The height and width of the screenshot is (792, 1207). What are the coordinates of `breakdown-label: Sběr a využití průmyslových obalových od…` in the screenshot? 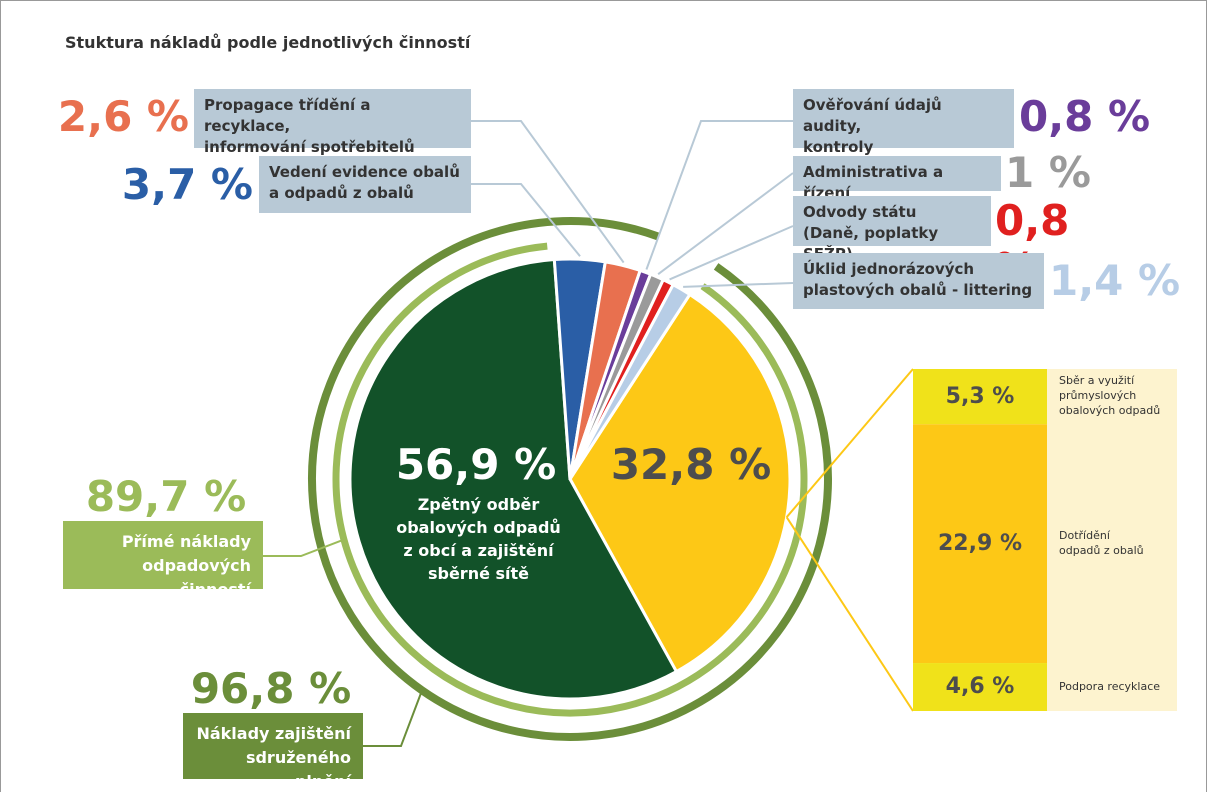 It's located at (1110, 395).